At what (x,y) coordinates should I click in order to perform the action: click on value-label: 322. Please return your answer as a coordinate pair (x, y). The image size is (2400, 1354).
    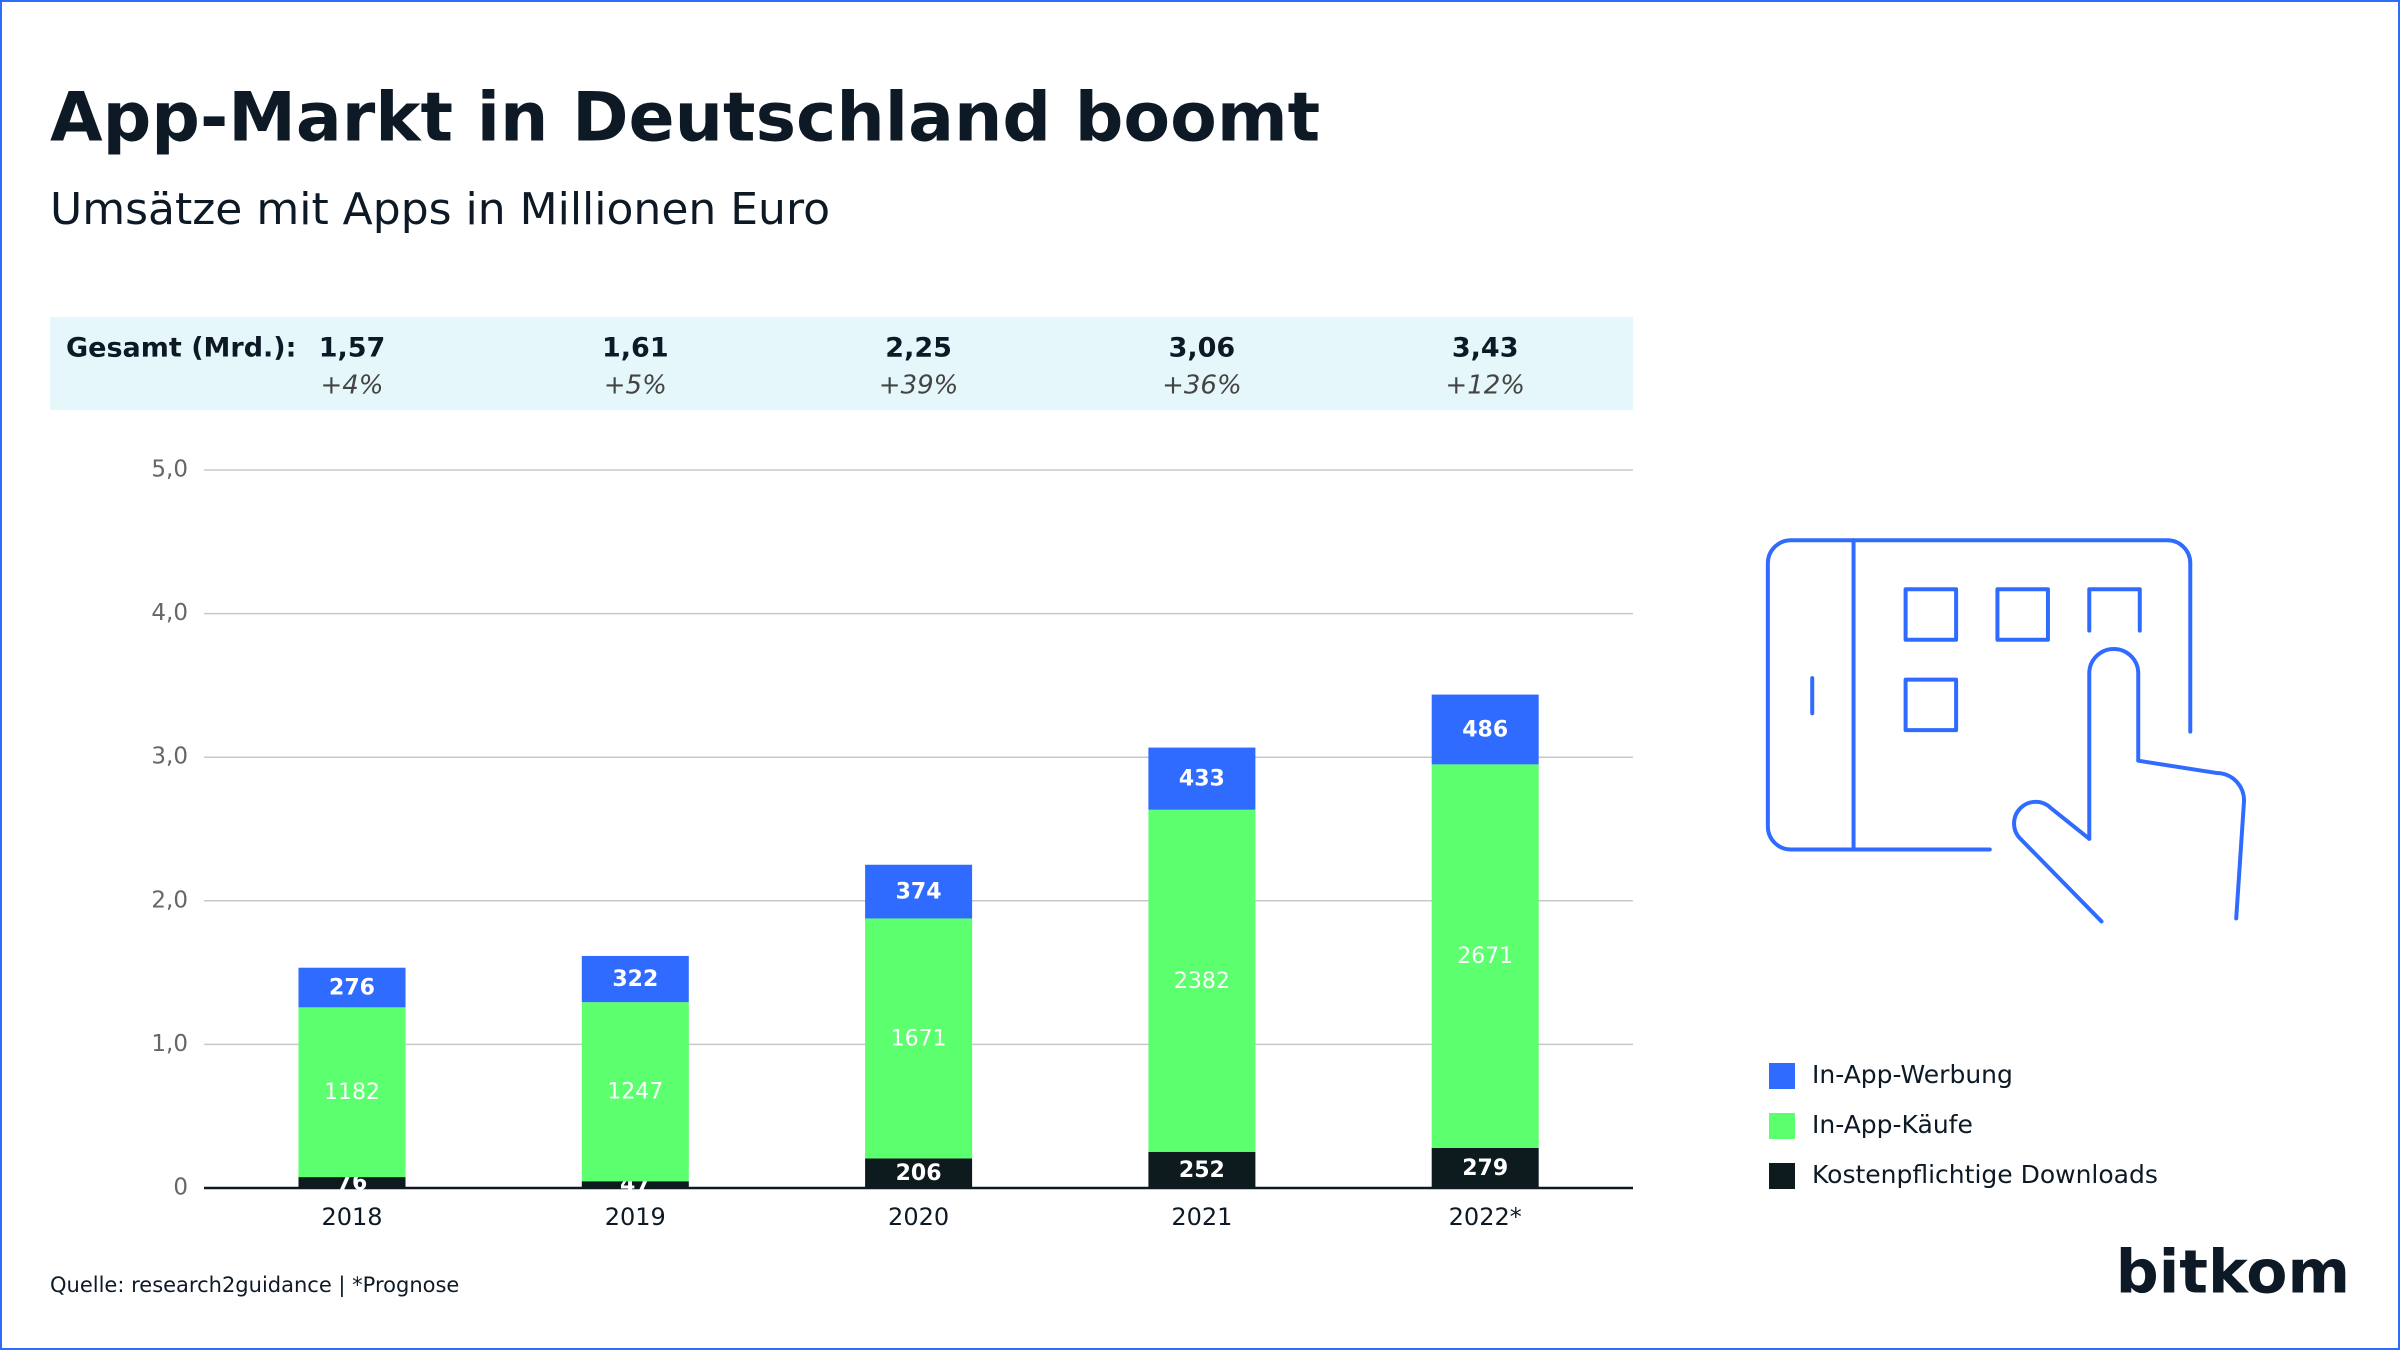
    Looking at the image, I should click on (635, 979).